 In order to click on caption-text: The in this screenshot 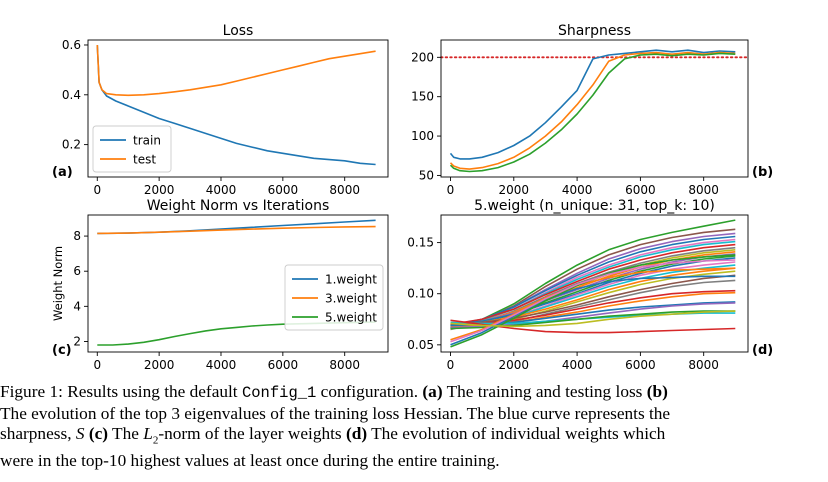, I will do `click(126, 434)`.